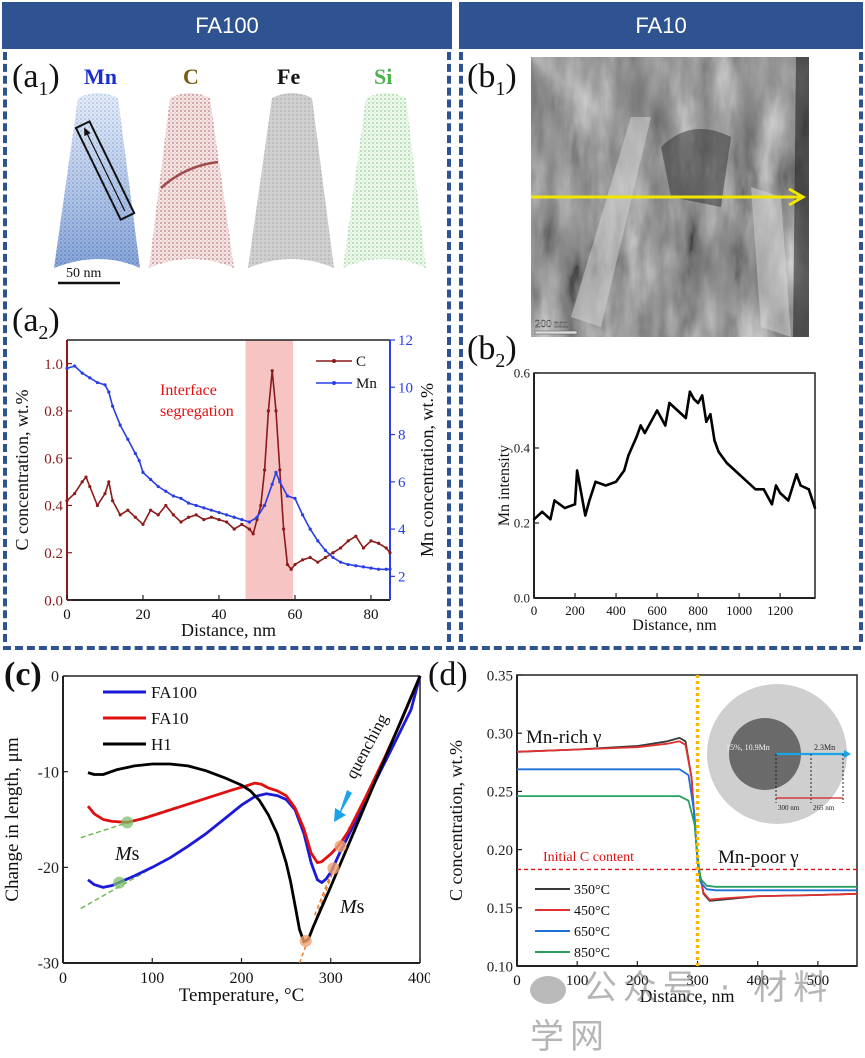  Describe the element at coordinates (500, 967) in the screenshot. I see `y-tick-label: 0.10` at that location.